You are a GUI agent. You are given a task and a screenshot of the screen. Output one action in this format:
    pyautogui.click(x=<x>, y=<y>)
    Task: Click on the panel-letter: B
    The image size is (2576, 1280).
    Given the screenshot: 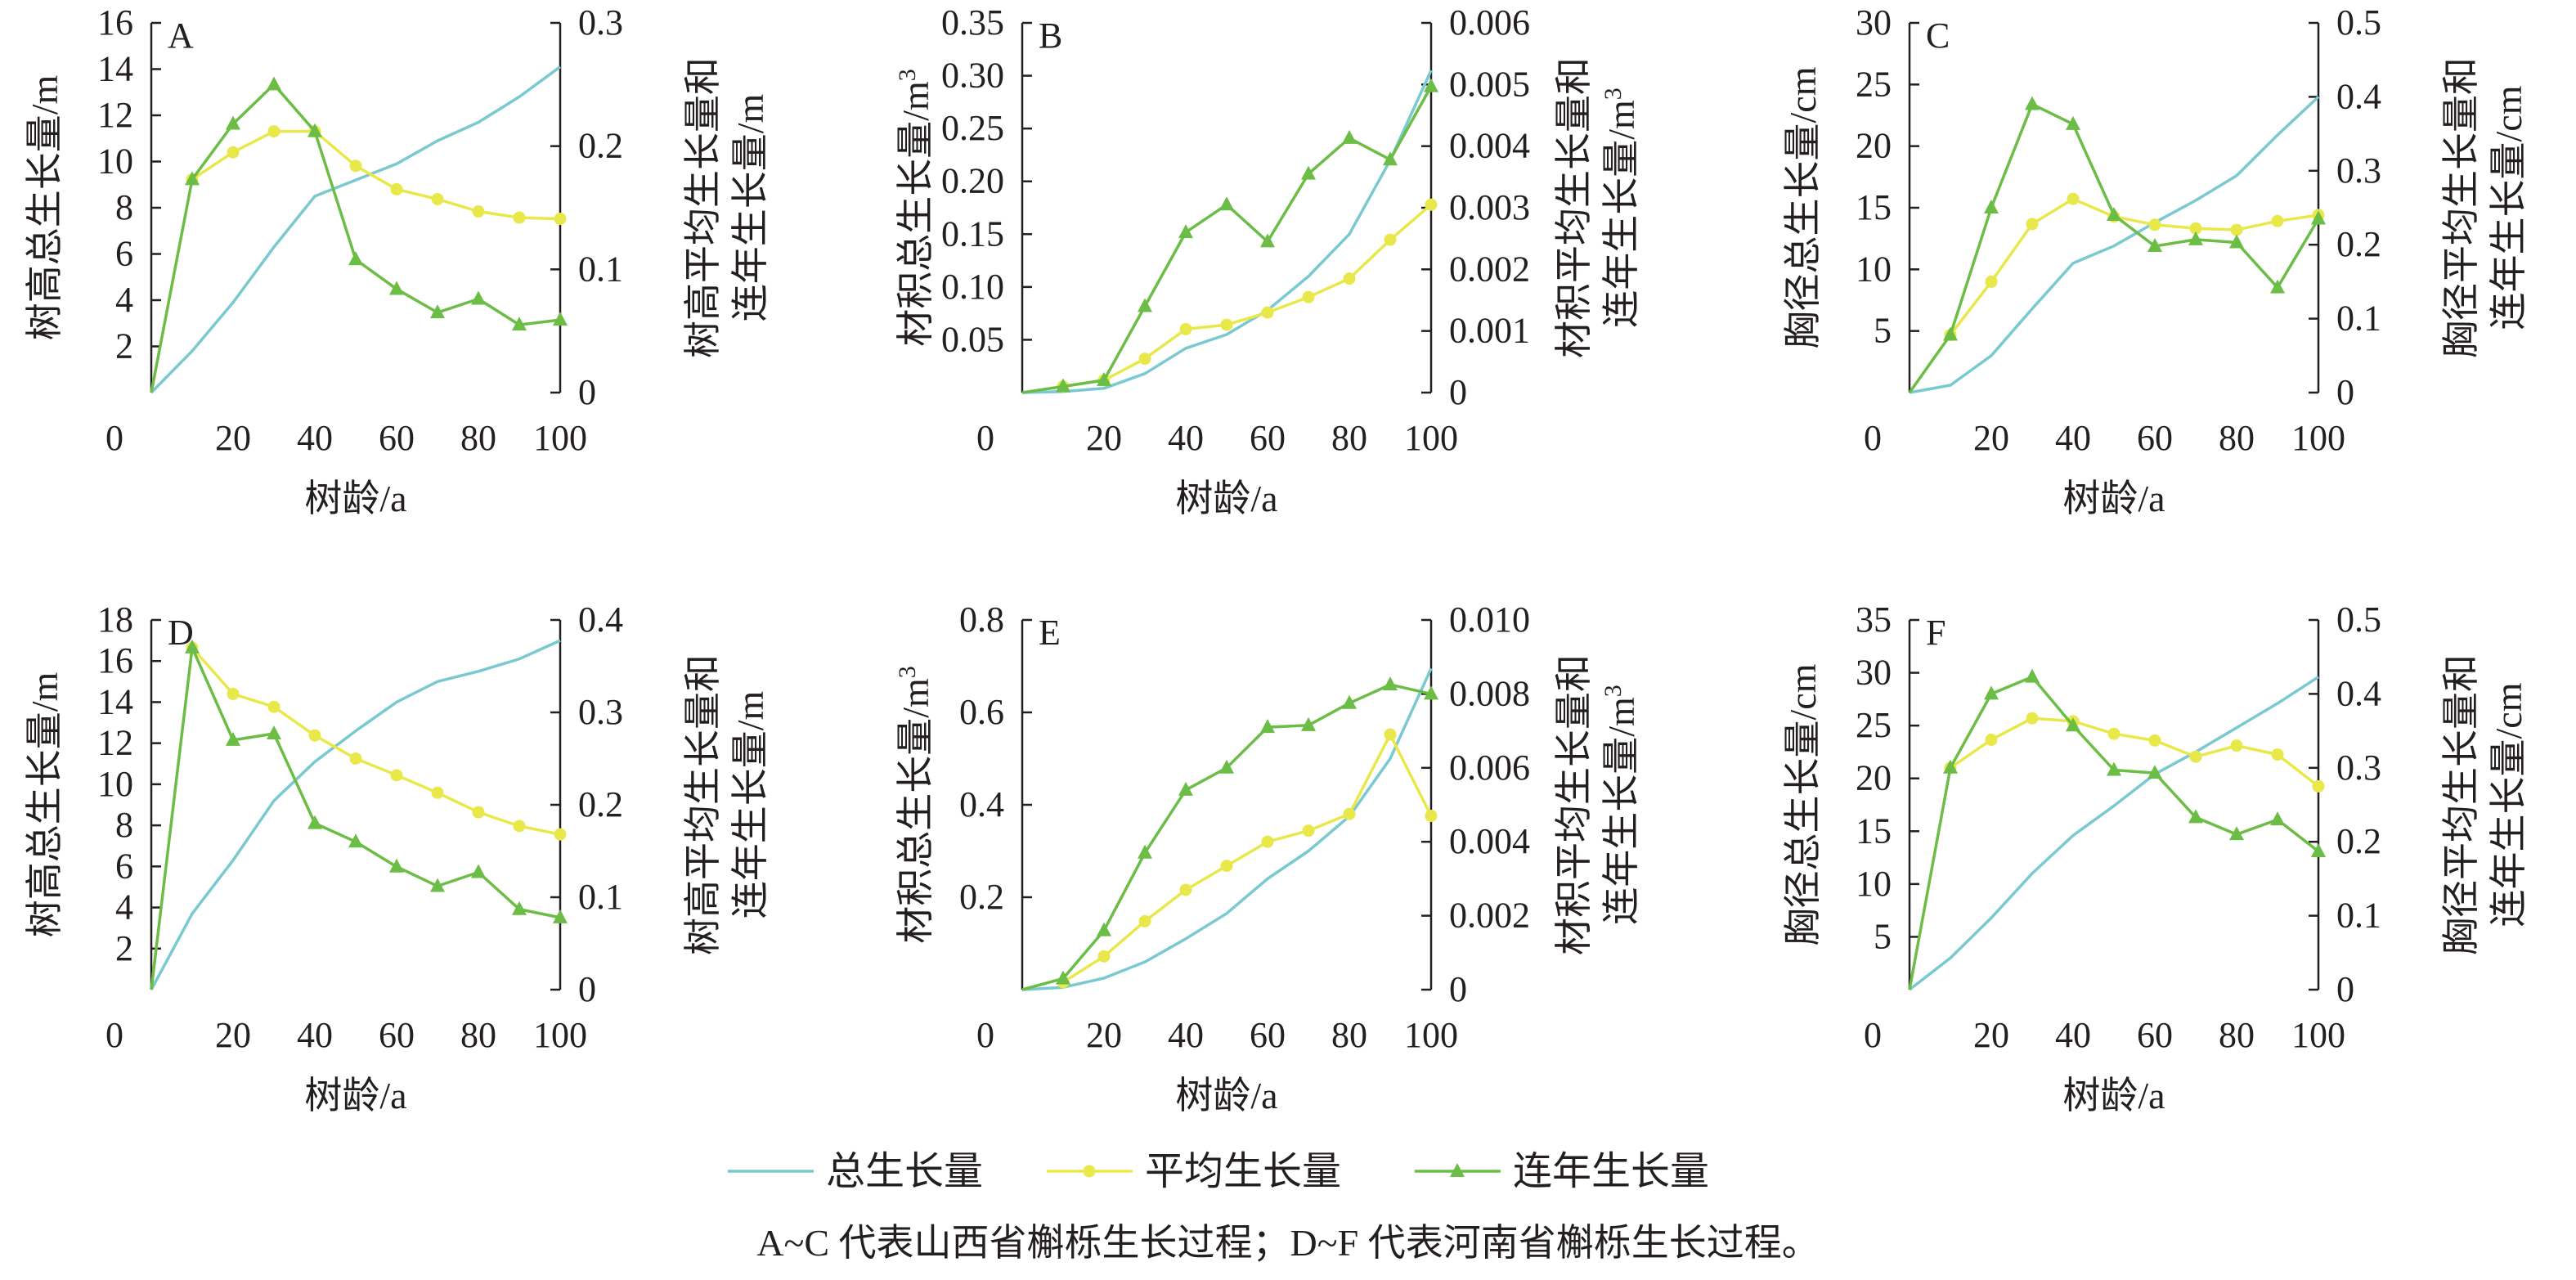 What is the action you would take?
    pyautogui.click(x=1050, y=36)
    